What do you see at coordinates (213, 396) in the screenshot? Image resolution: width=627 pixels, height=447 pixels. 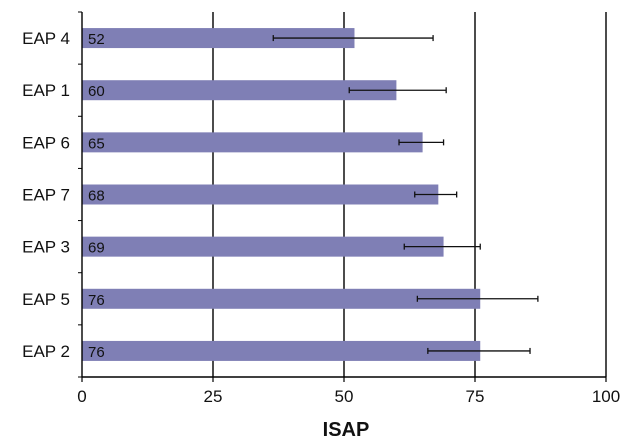 I see `x-tick-label: 25` at bounding box center [213, 396].